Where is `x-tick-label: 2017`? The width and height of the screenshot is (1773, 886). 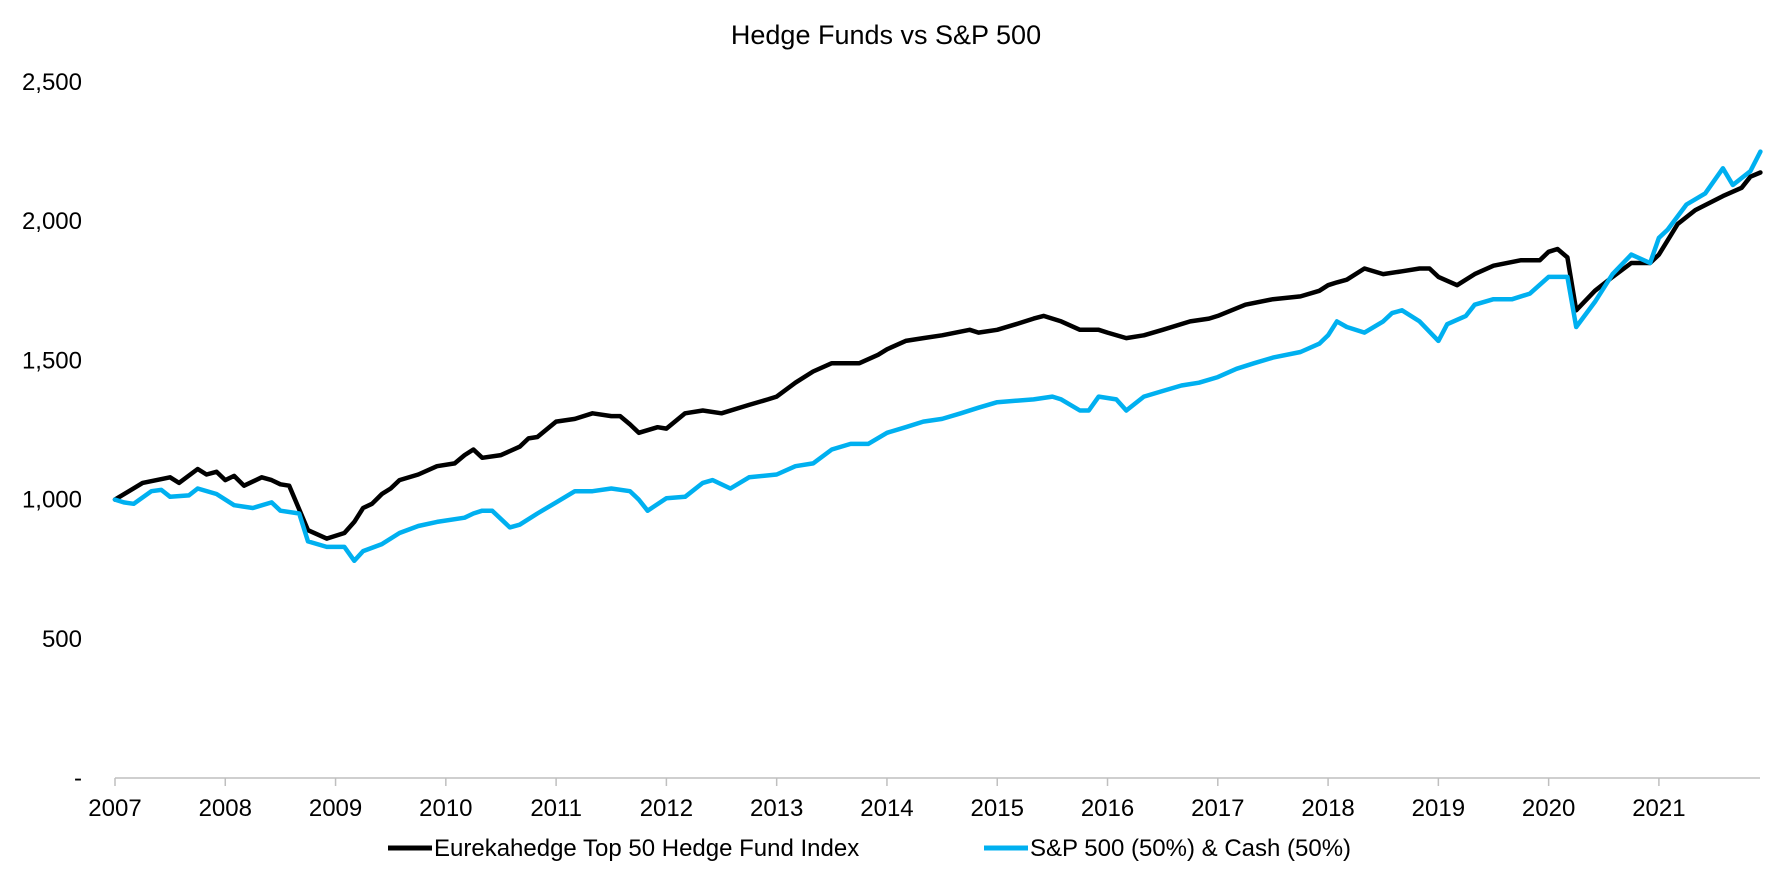 x-tick-label: 2017 is located at coordinates (1217, 808).